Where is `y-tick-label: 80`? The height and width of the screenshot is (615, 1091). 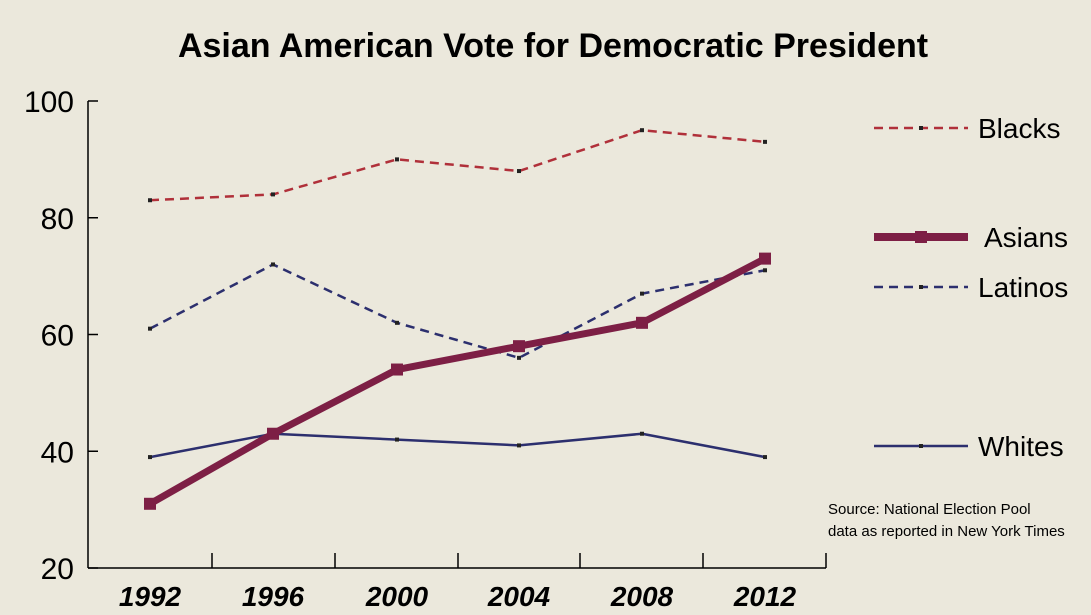
y-tick-label: 80 is located at coordinates (57, 219).